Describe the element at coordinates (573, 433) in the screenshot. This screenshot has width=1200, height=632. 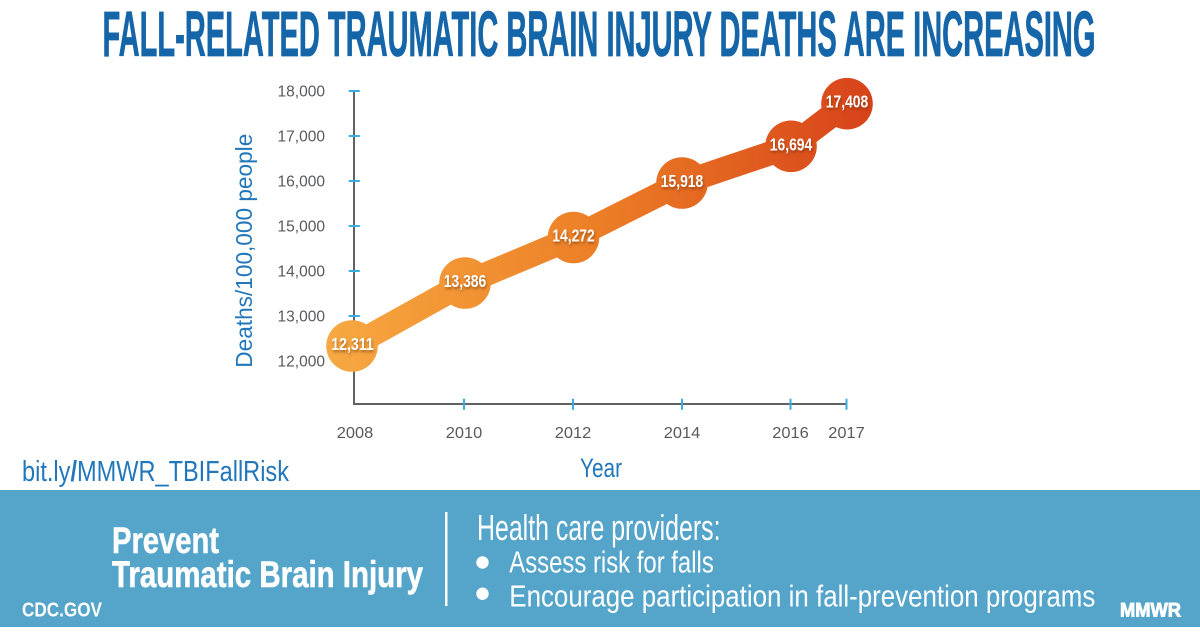
I see `svg-text: 2012` at that location.